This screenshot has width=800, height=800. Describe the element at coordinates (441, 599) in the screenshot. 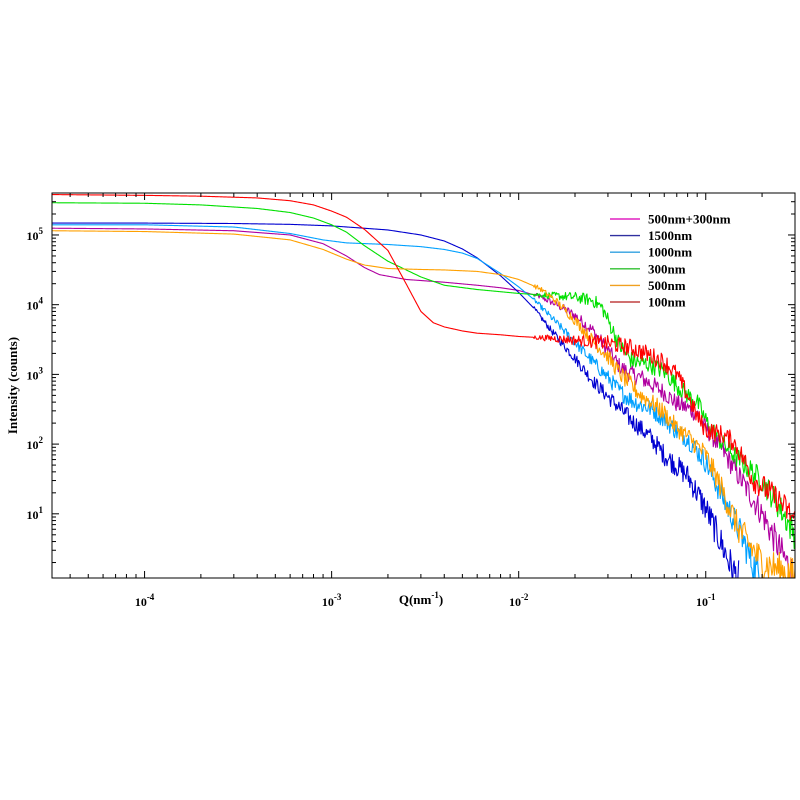

I see `x-axis-label-end: )` at that location.